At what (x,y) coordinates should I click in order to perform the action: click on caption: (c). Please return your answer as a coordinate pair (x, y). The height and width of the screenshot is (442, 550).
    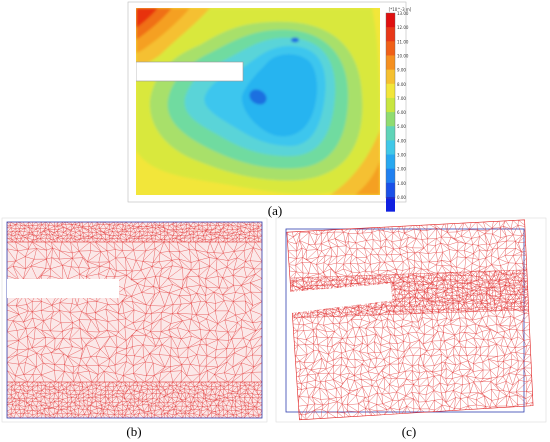
    Looking at the image, I should click on (409, 431).